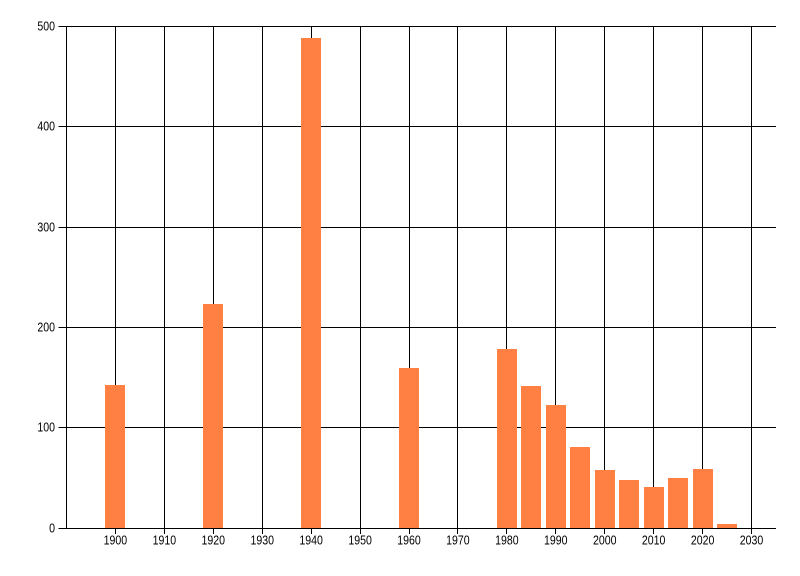 This screenshot has width=800, height=576. Describe the element at coordinates (46, 26) in the screenshot. I see `svg-text: 500` at that location.